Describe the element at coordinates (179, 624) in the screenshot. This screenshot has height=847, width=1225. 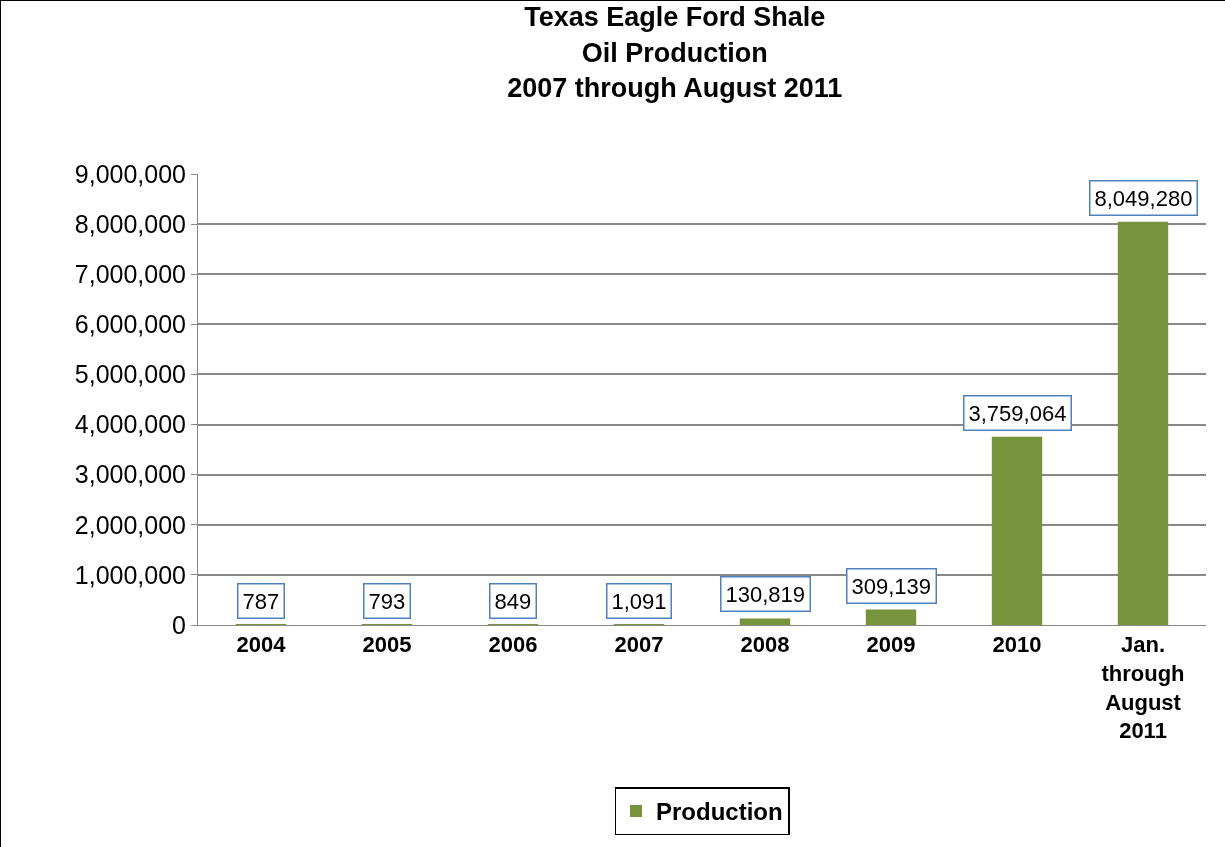
I see `y-tick-label: 0` at that location.